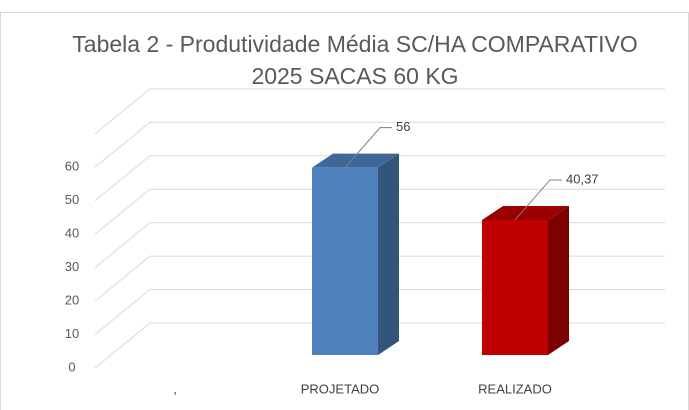  Describe the element at coordinates (72, 199) in the screenshot. I see `y-tick-label: 50` at that location.